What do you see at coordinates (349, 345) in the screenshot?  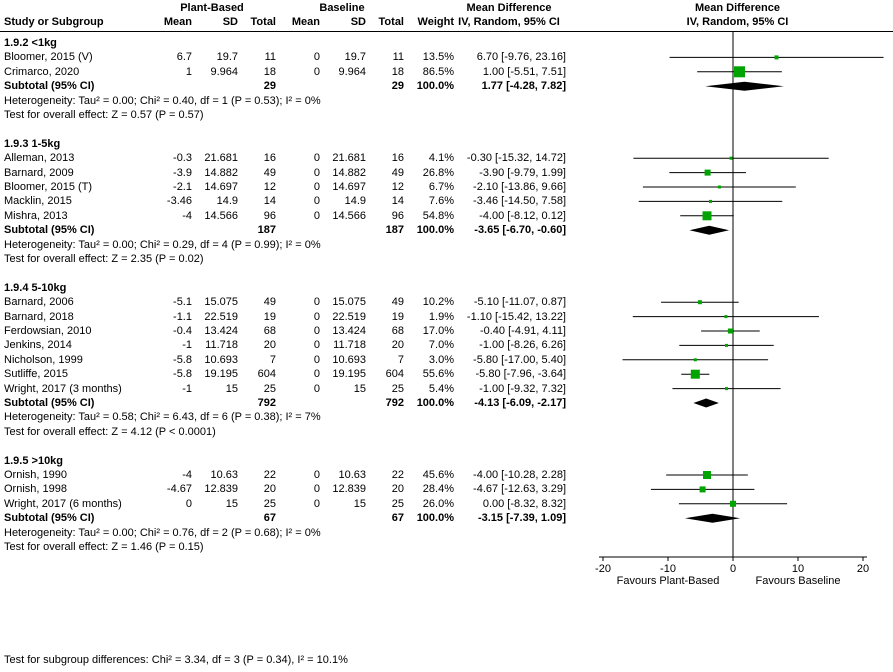 I see `baseline-sd-cell: 11.718` at bounding box center [349, 345].